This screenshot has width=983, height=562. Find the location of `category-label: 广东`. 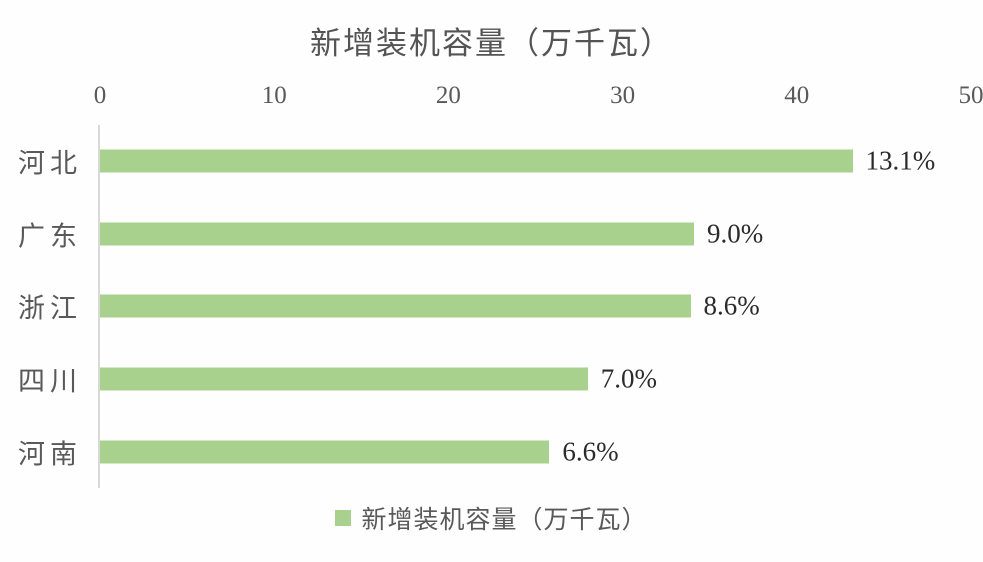

category-label: 广东 is located at coordinates (50, 236).